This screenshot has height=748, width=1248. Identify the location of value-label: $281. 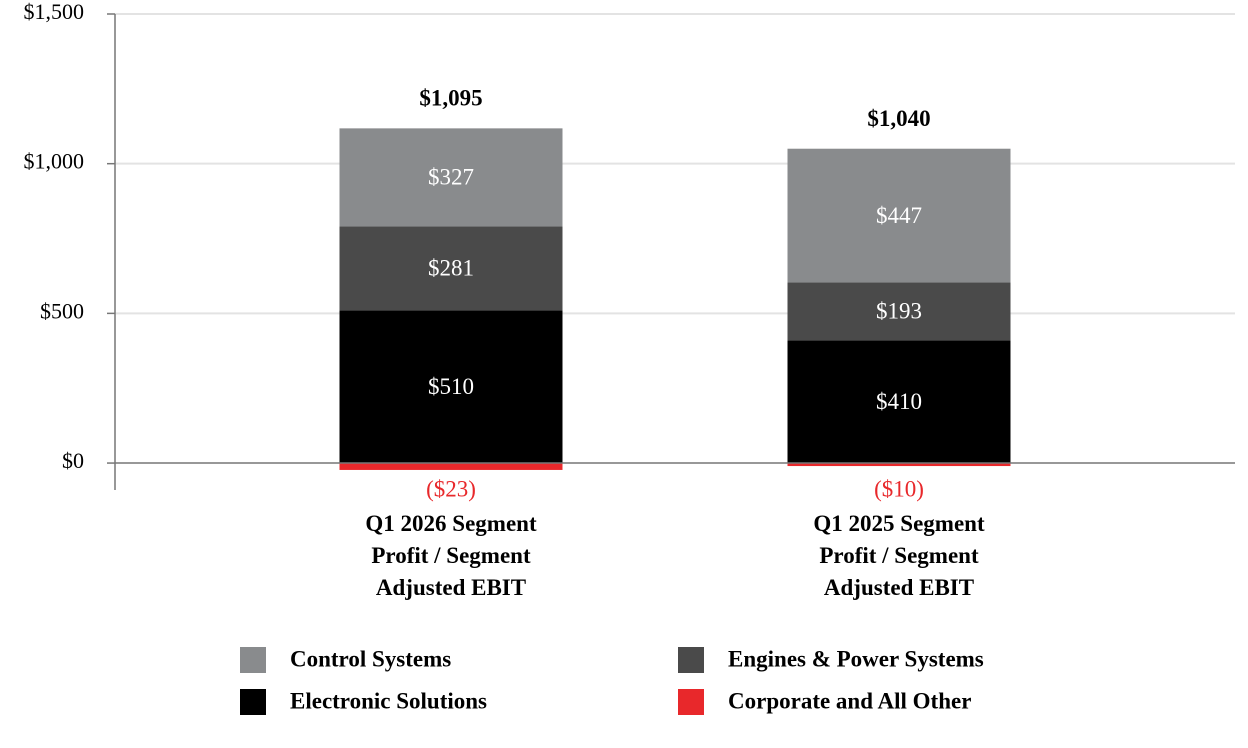
(451, 268).